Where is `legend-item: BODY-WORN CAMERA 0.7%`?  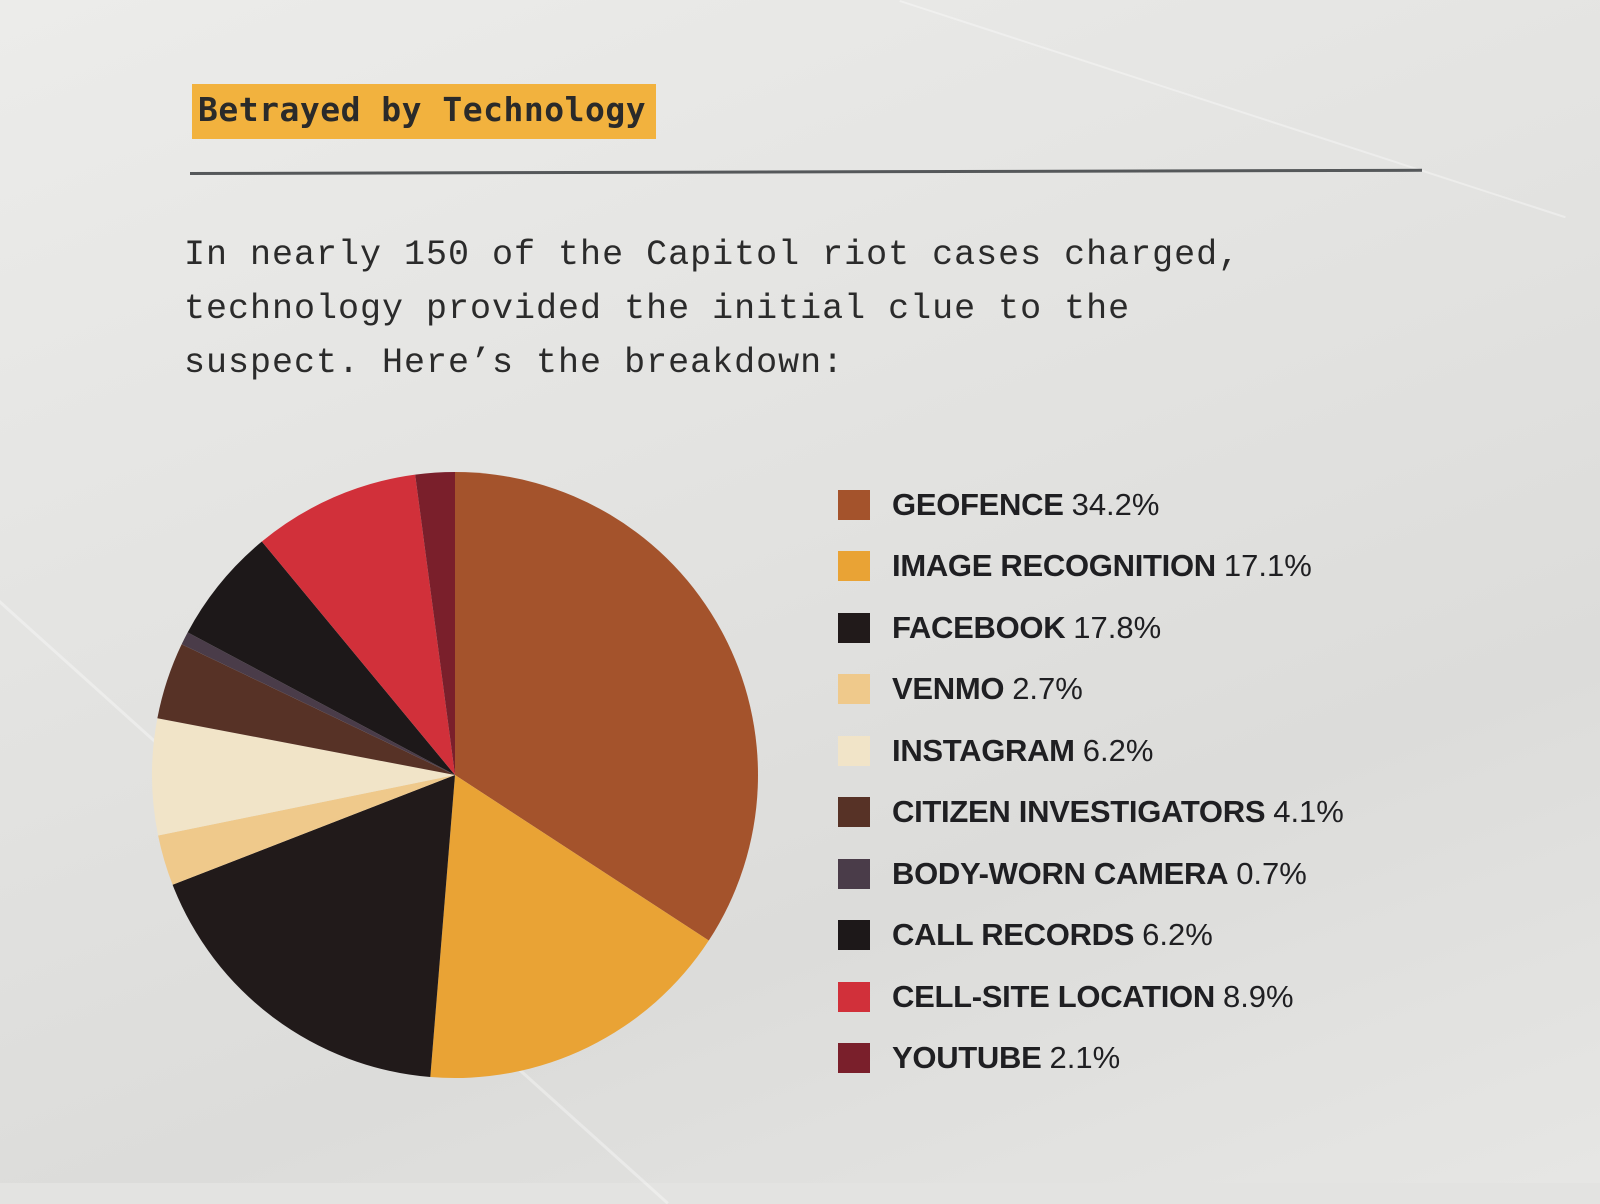
legend-item: BODY-WORN CAMERA 0.7% is located at coordinates (1208, 874).